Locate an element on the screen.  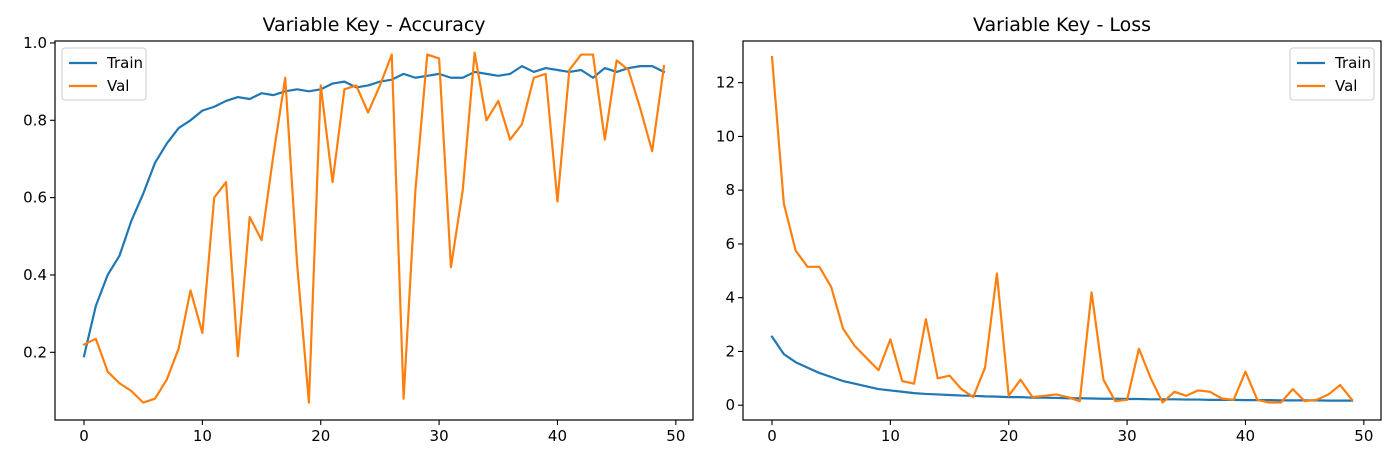
y-tick-label: 2 is located at coordinates (730, 351).